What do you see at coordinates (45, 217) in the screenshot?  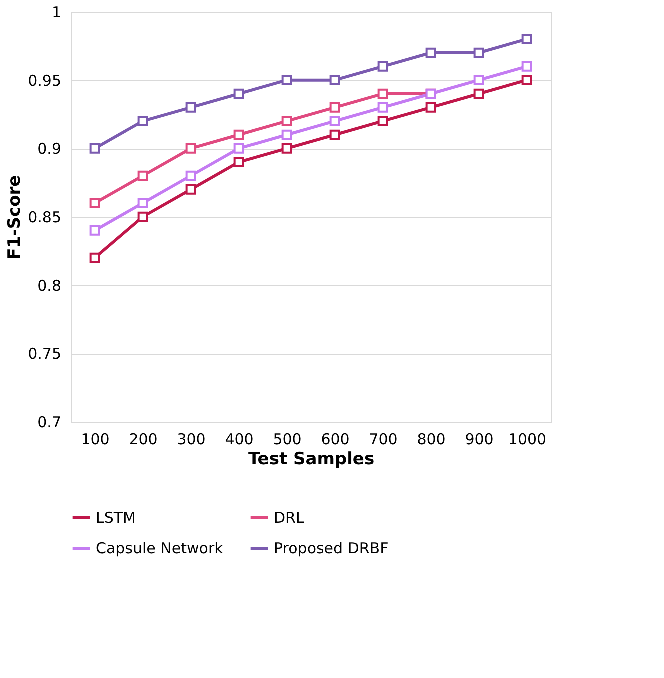 I see `y-tick-label: 0.85` at bounding box center [45, 217].